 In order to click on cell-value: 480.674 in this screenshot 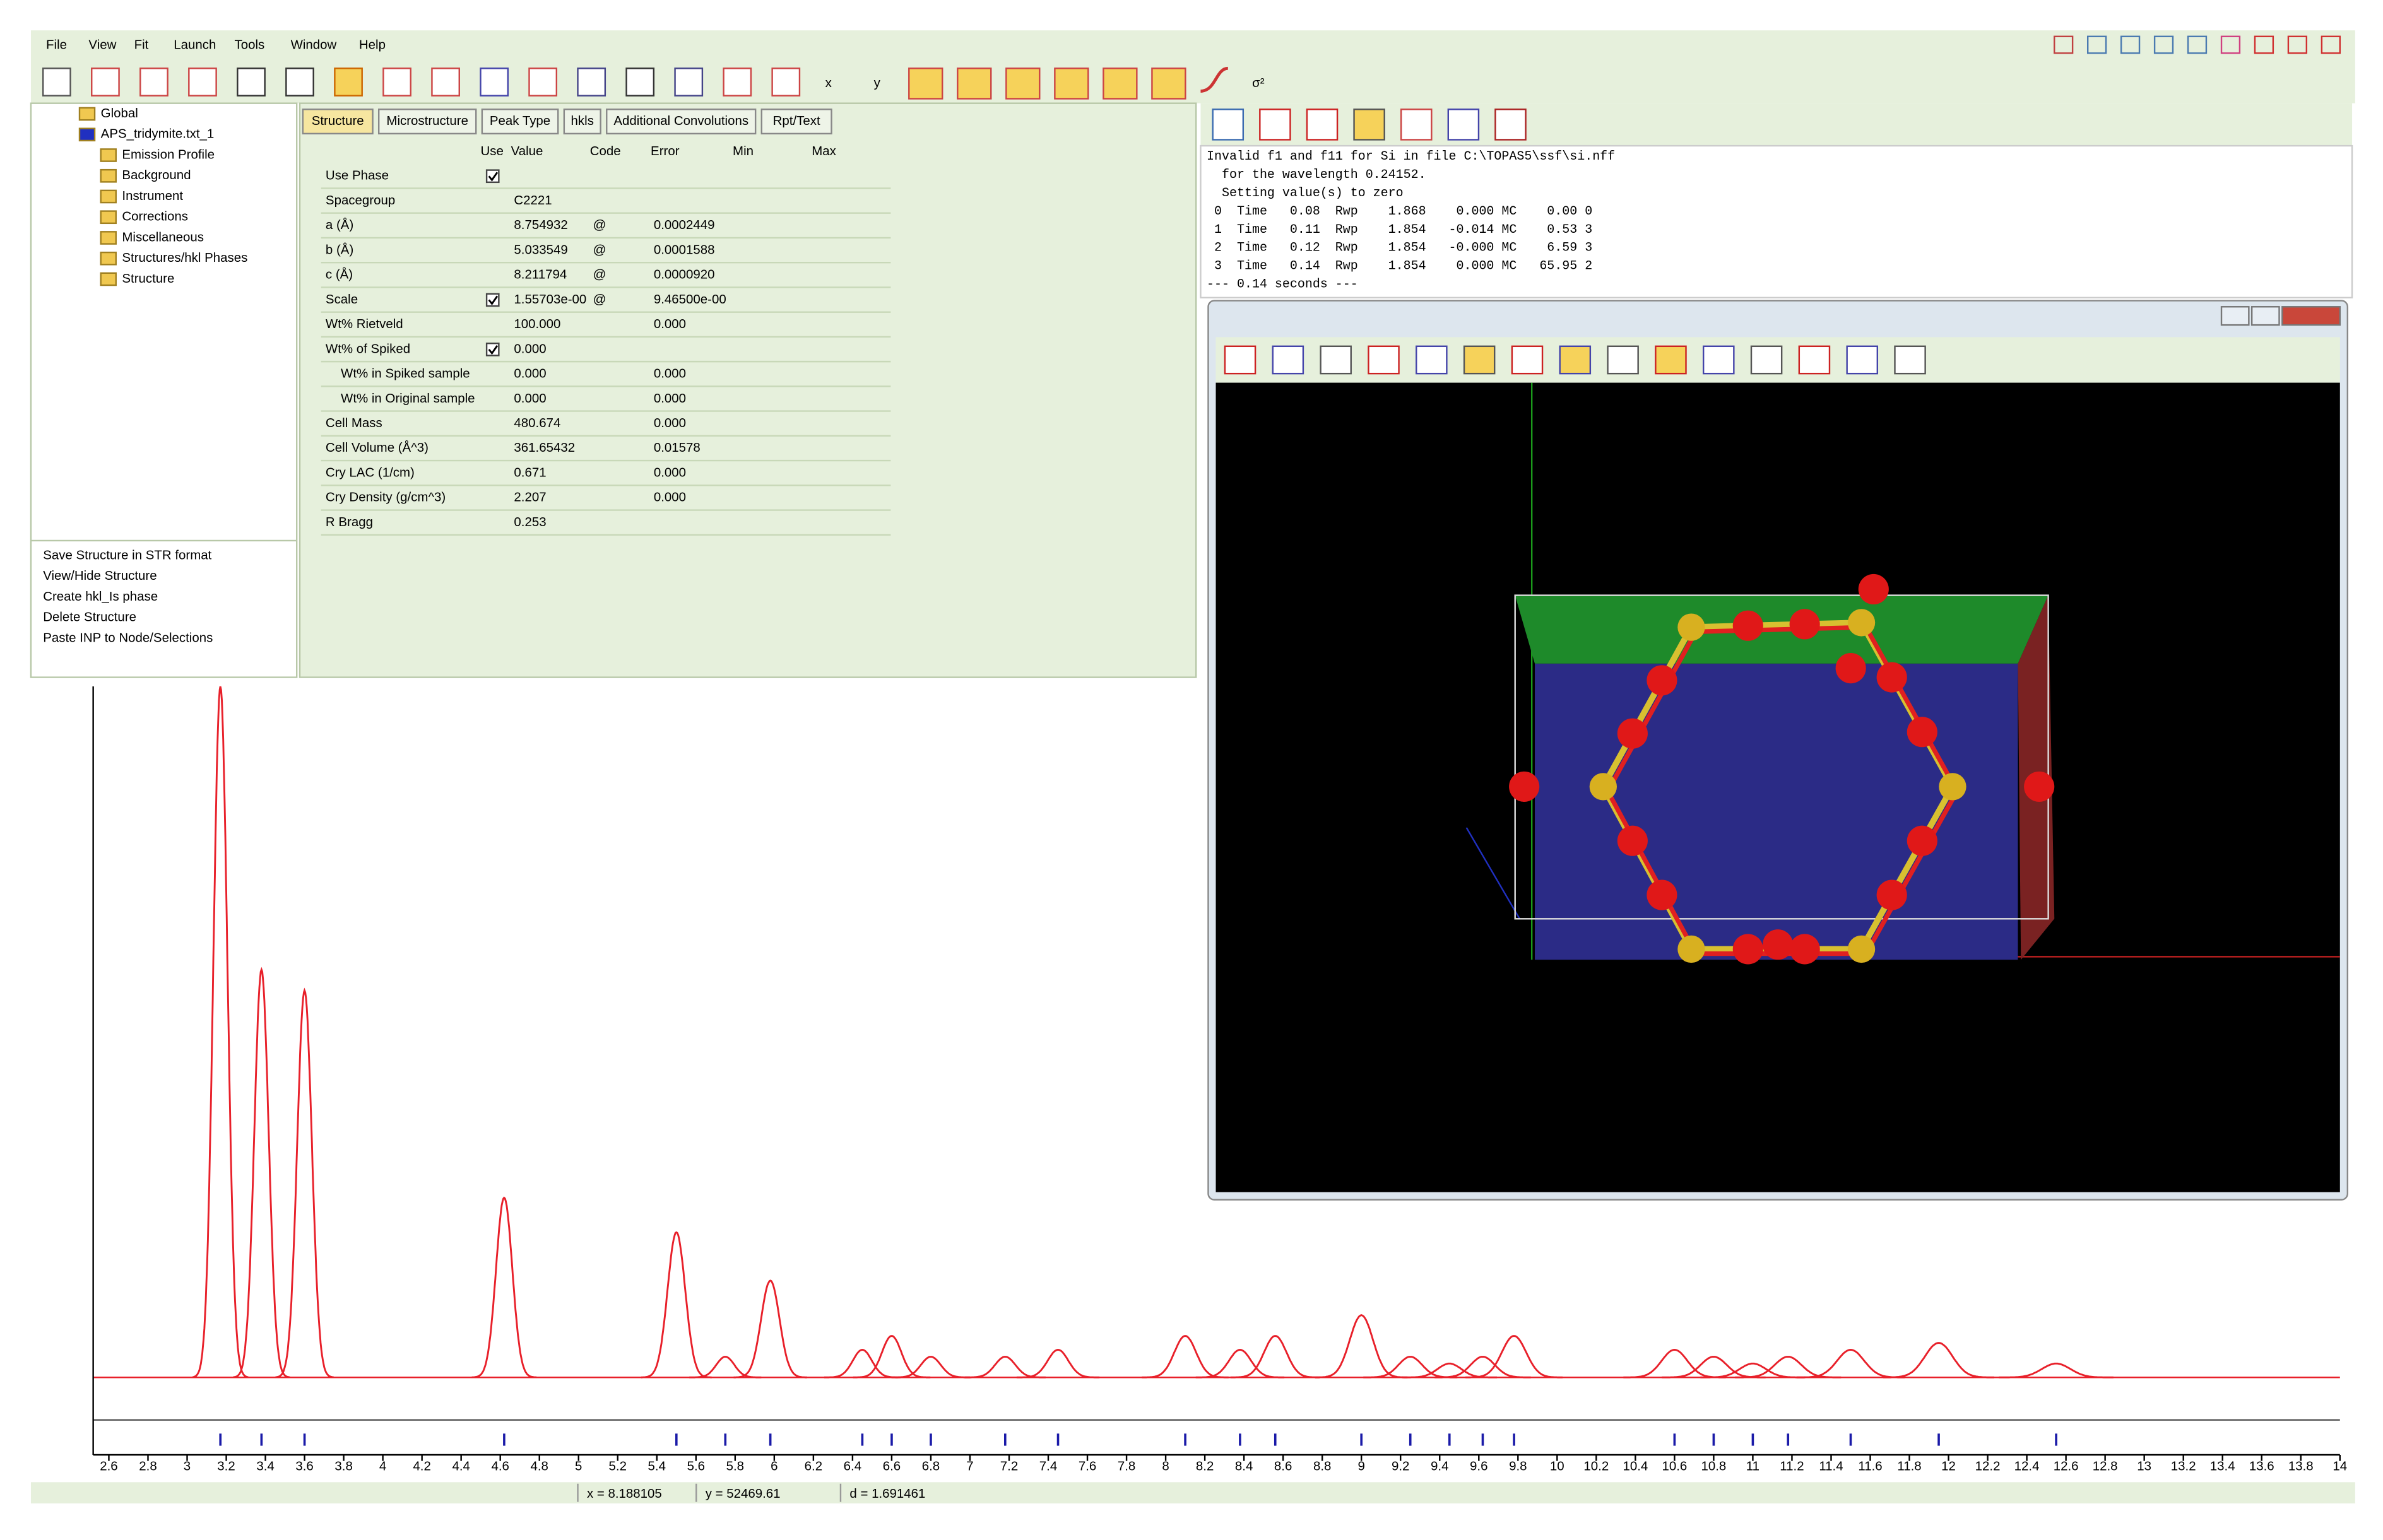, I will do `click(537, 423)`.